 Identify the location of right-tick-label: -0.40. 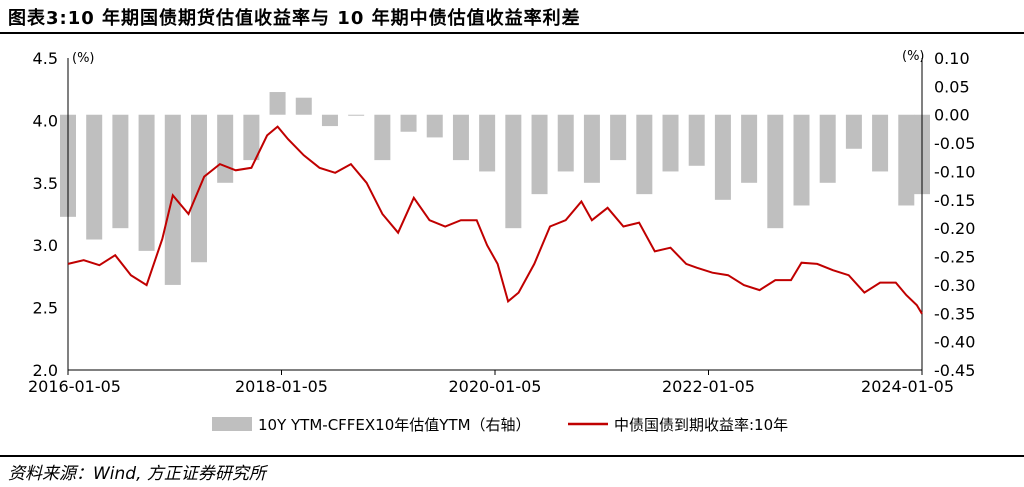
(954, 342).